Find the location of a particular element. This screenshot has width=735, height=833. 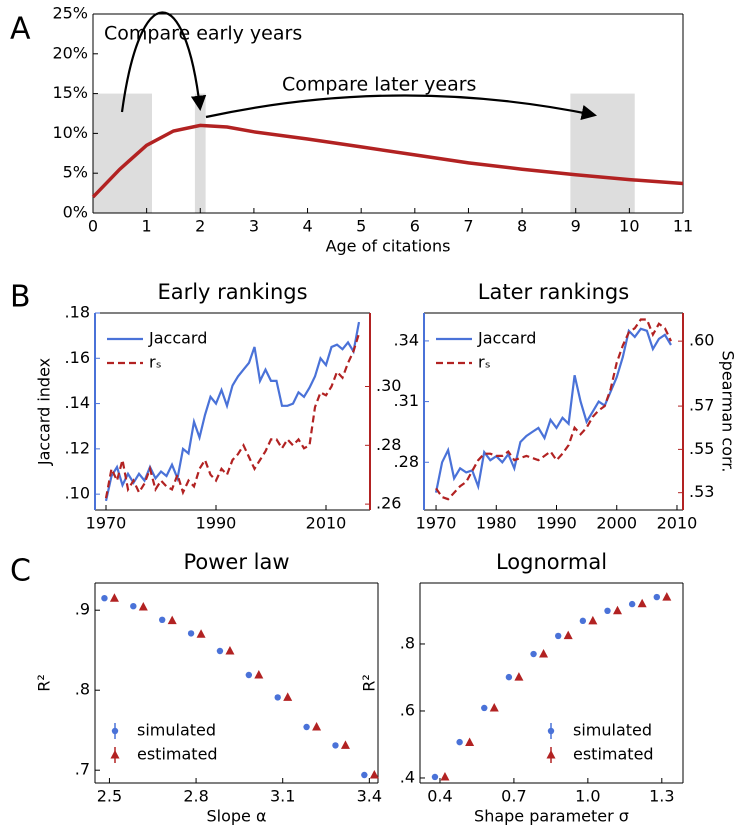

x-tick-label: 3 is located at coordinates (254, 226).